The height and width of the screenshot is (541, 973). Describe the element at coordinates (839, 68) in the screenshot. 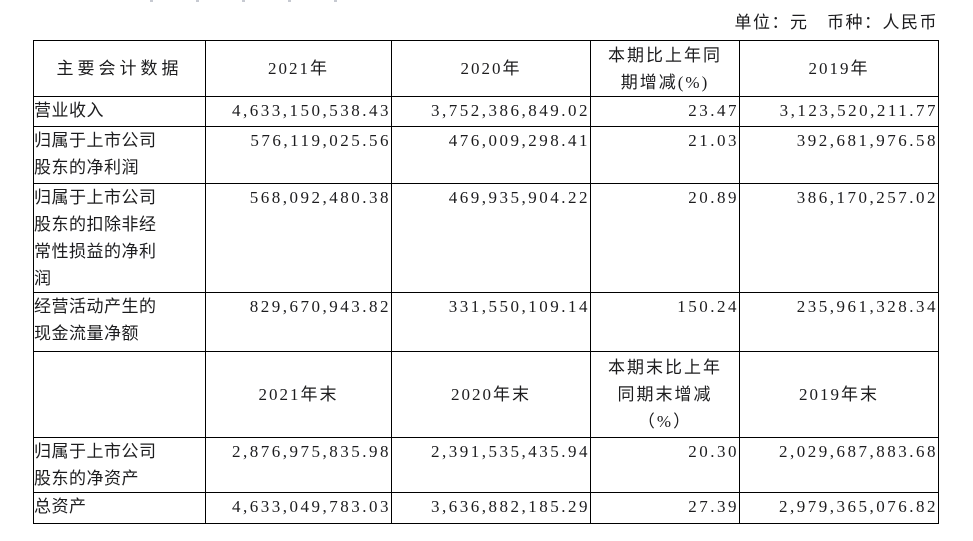

I see `col-header-2019: 2019年` at that location.